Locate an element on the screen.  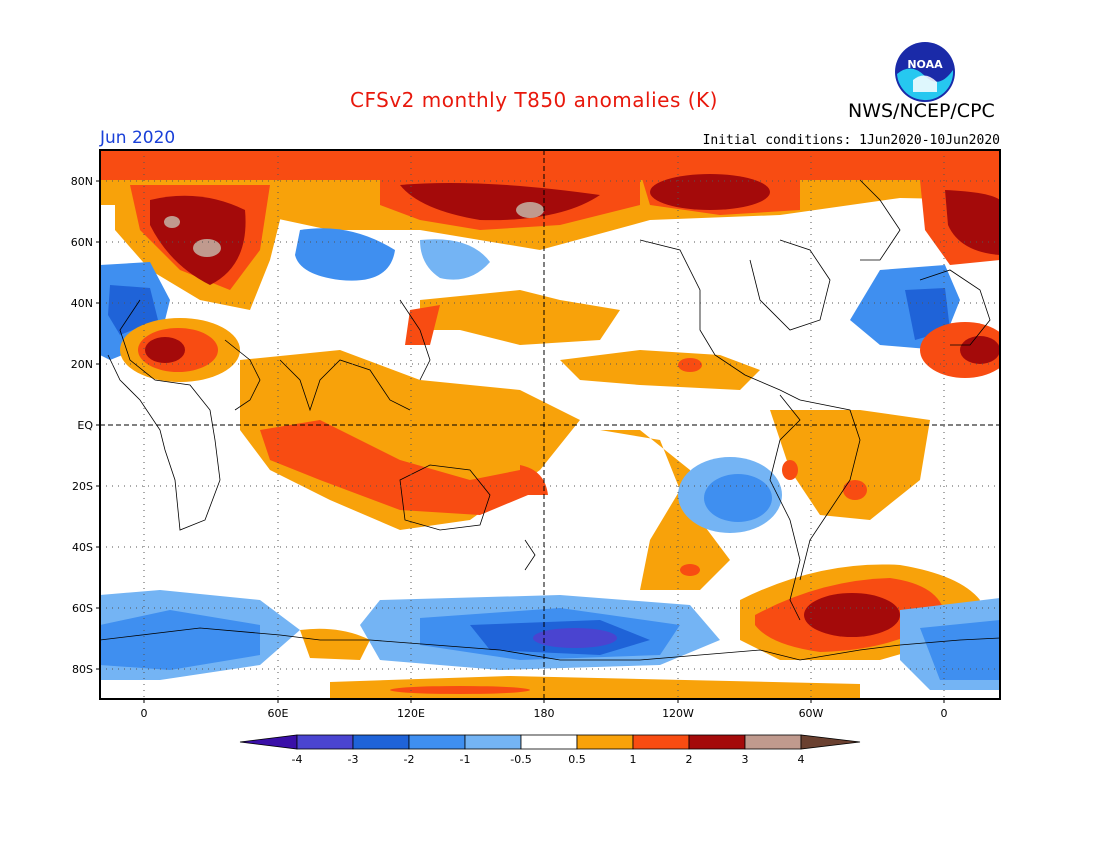
greenland-coast is located at coordinates (880, 220).